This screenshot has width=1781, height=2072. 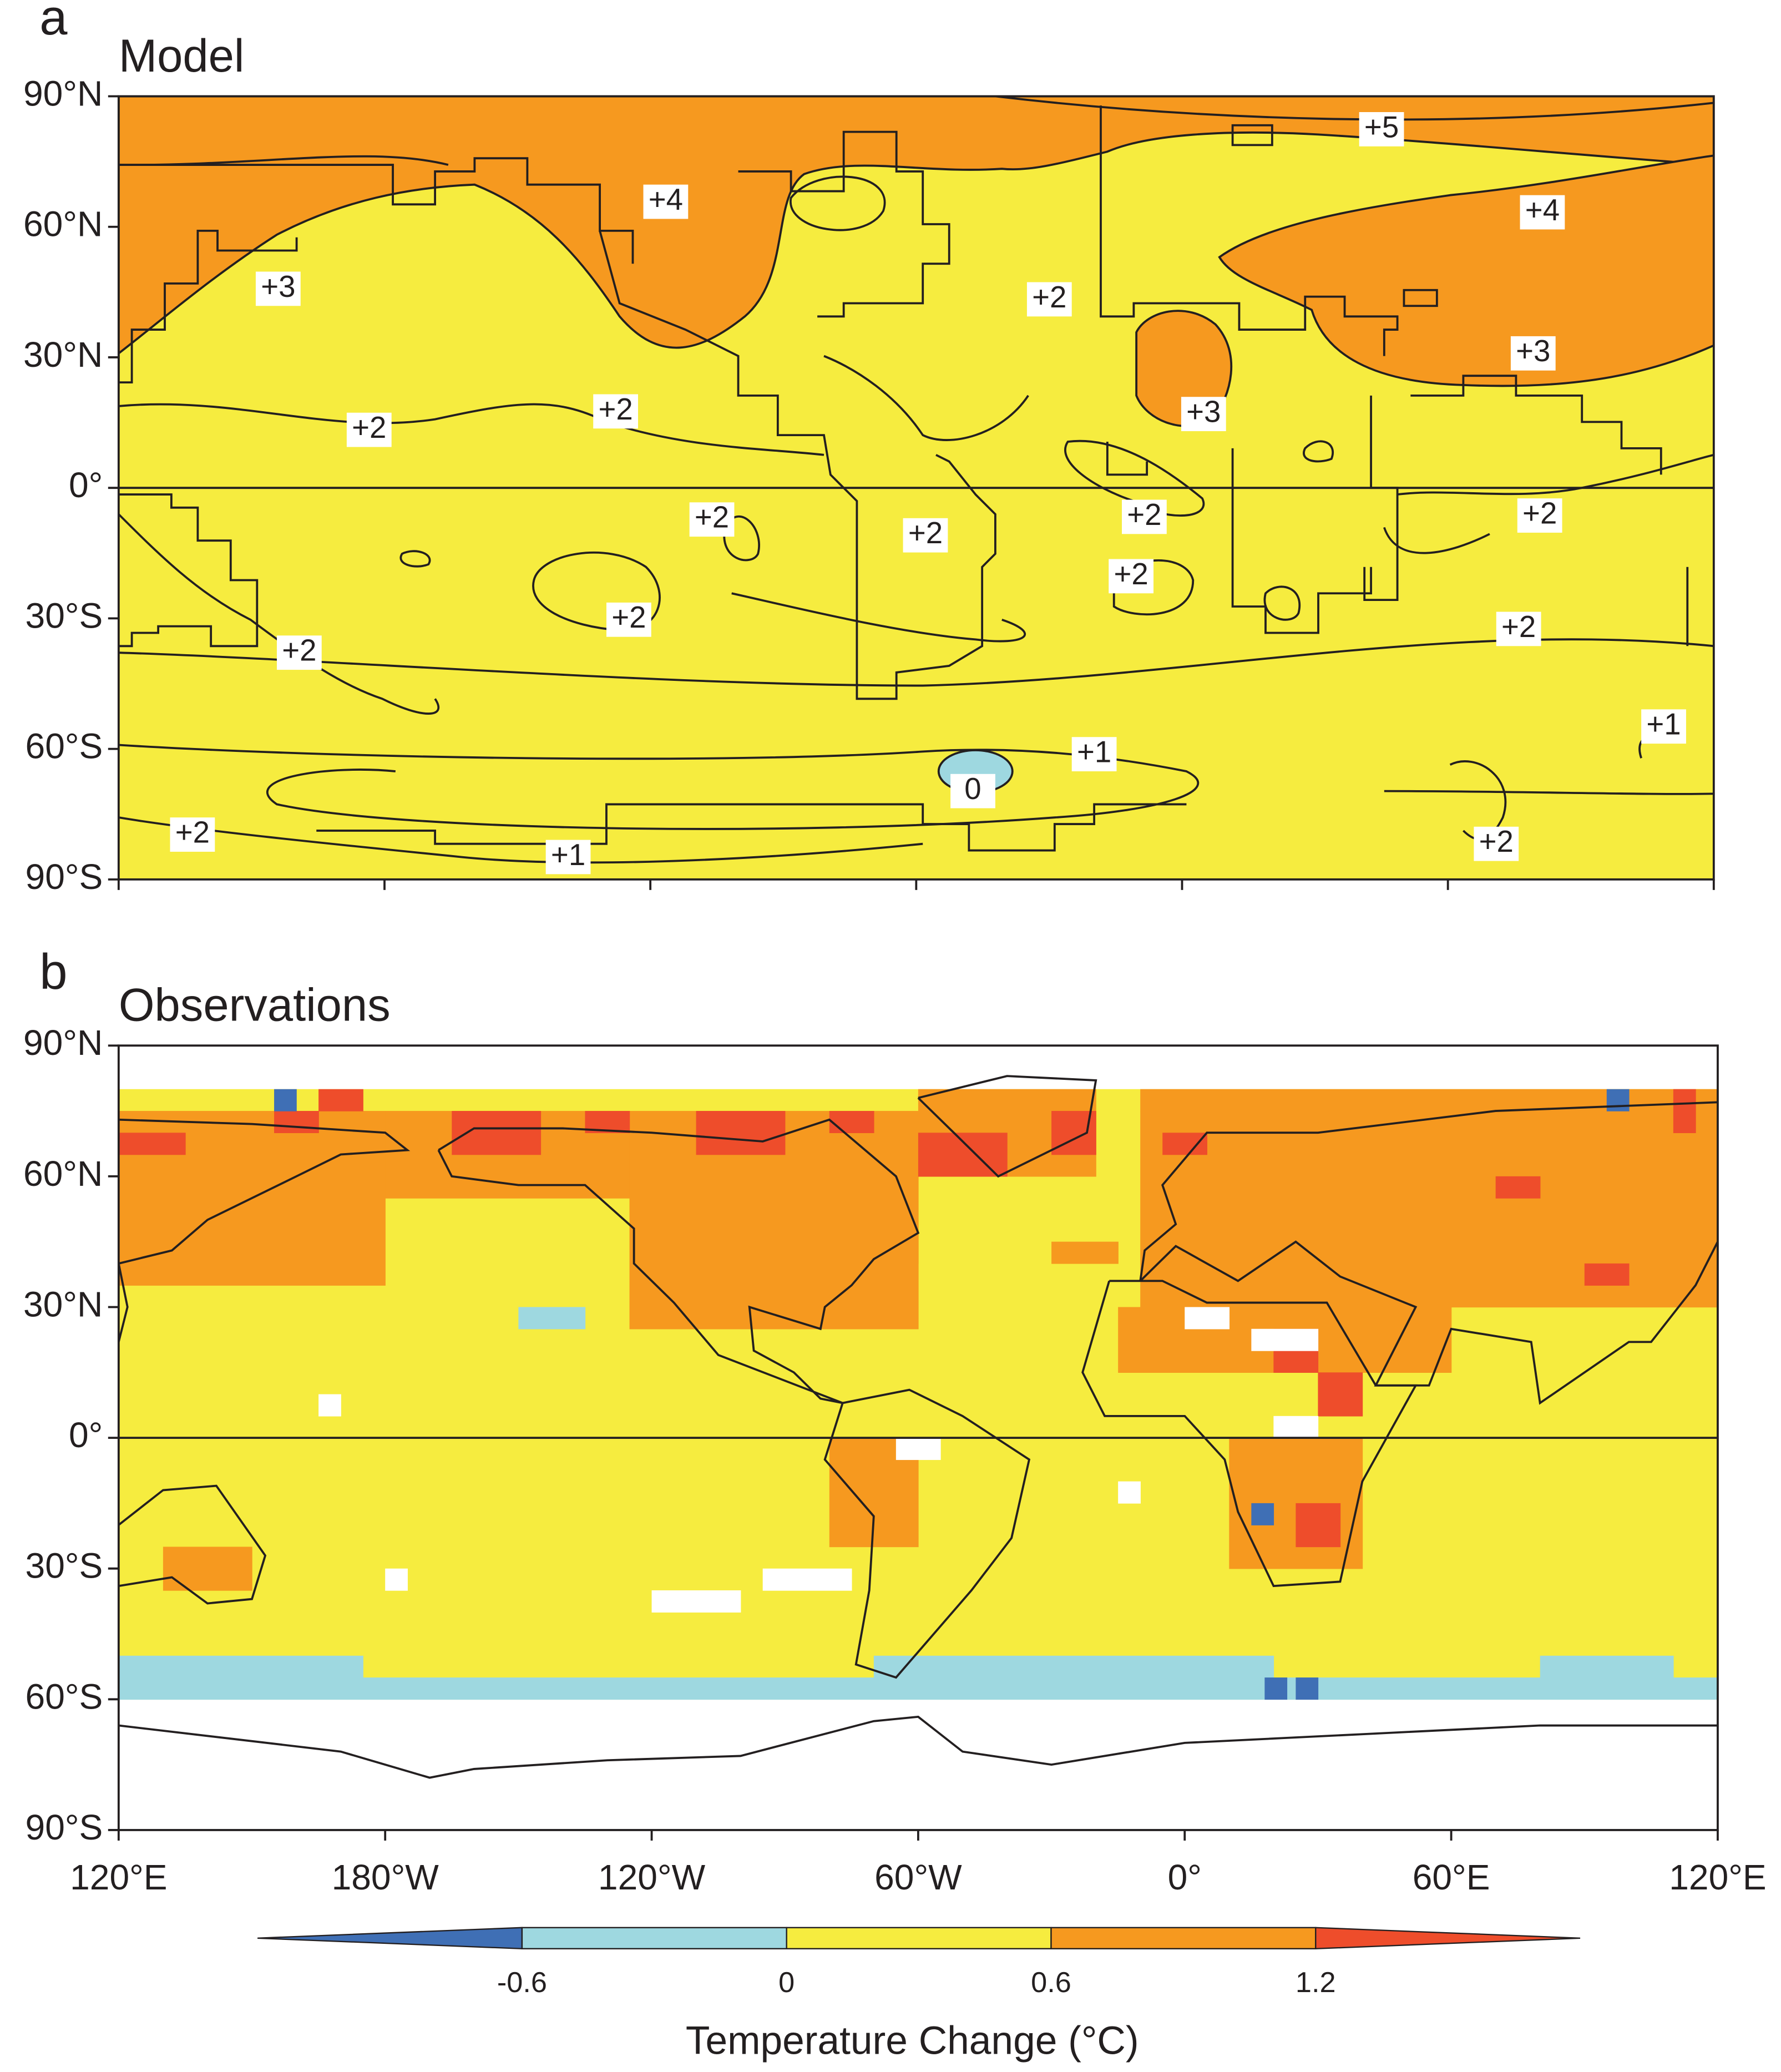 I want to click on contour-label: +4, so click(x=1542, y=210).